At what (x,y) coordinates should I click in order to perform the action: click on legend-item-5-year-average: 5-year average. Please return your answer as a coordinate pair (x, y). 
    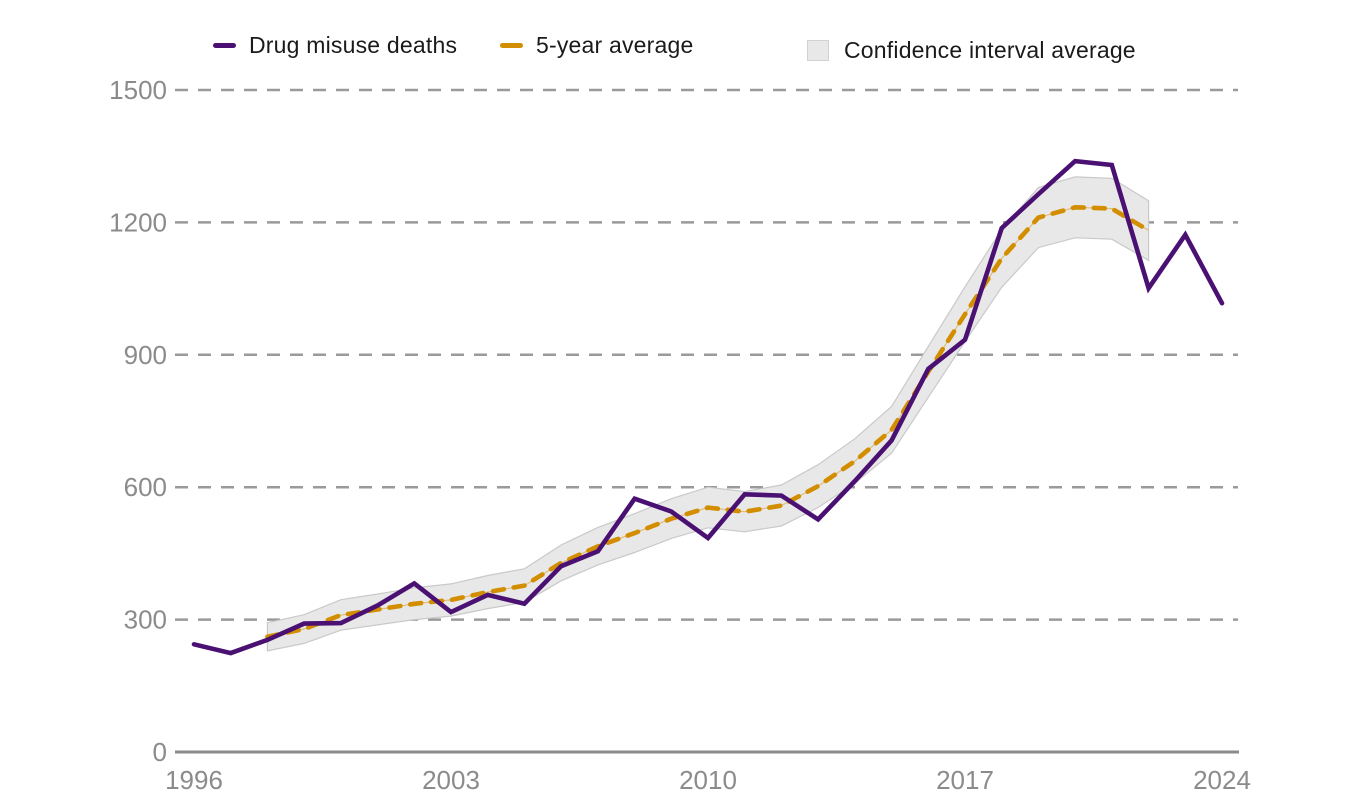
    Looking at the image, I should click on (597, 45).